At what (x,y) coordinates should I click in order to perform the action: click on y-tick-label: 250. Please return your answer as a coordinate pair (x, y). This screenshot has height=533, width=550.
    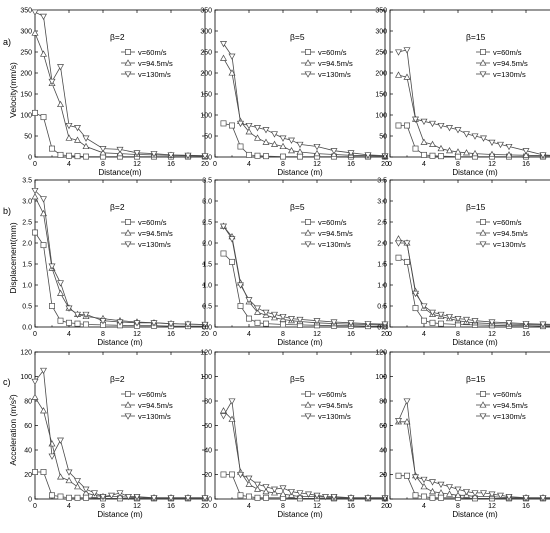
    Looking at the image, I should click on (26, 53).